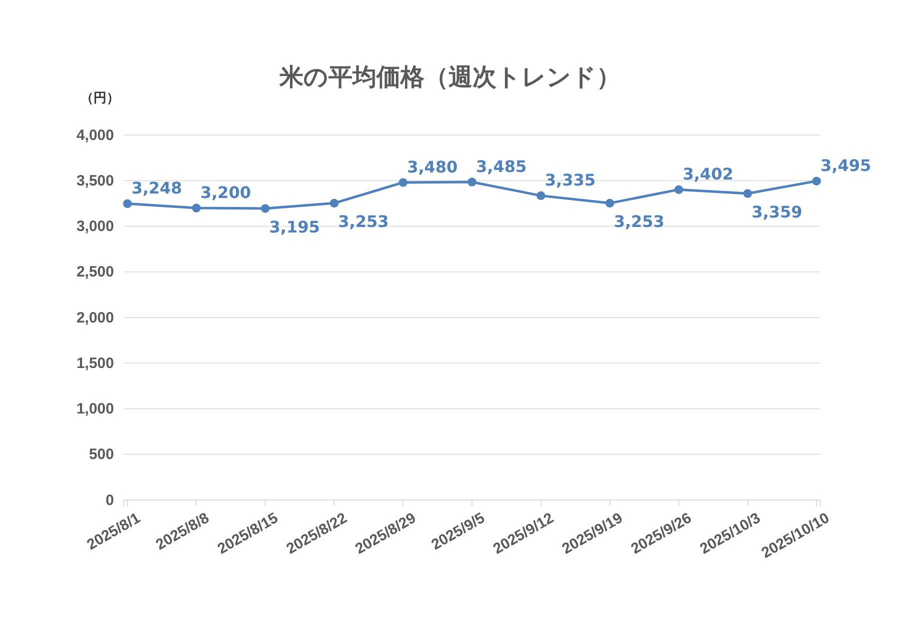 This screenshot has width=900, height=630. I want to click on y-tick-label: 2,000, so click(95, 317).